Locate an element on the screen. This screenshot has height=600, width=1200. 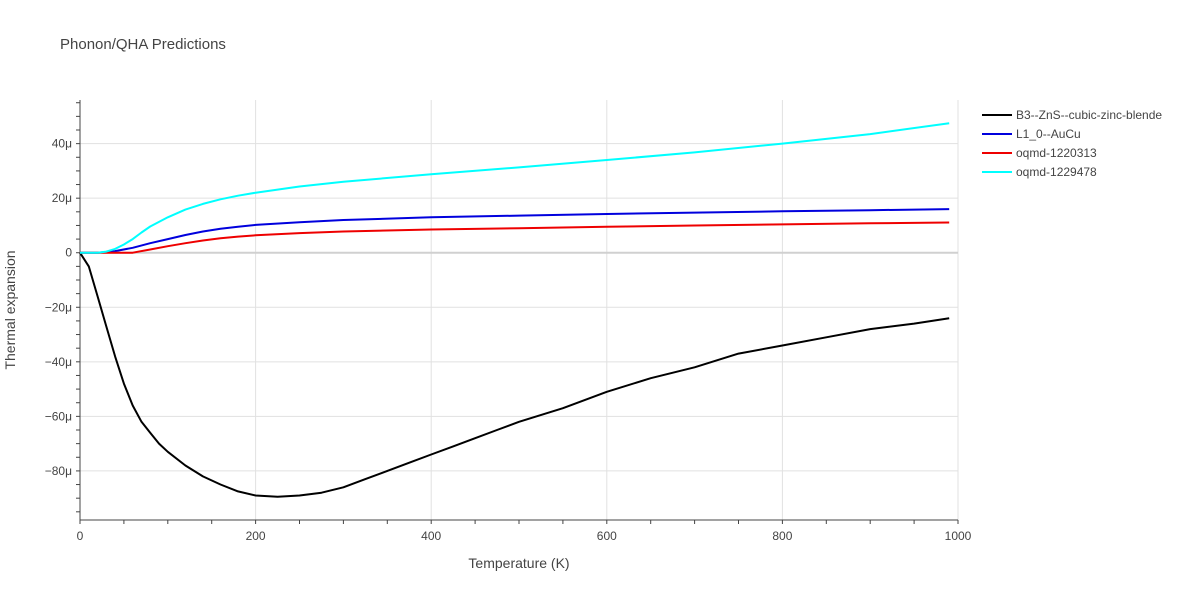
y-tick-label: −20μ is located at coordinates (58, 307).